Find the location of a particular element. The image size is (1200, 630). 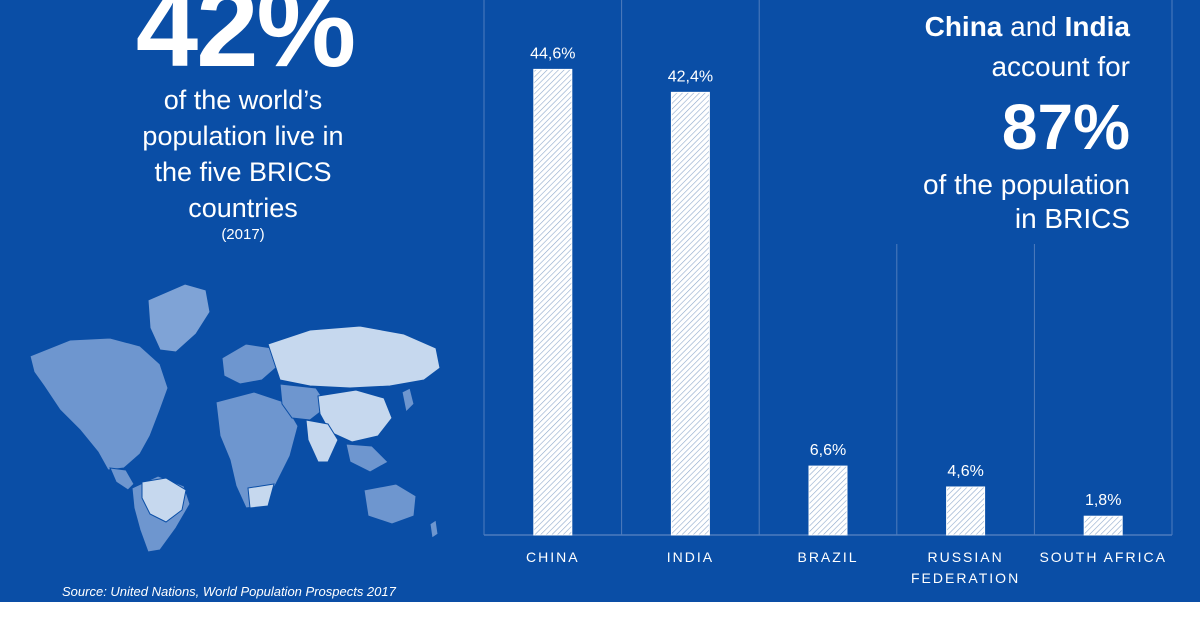

description-line-4: countries is located at coordinates (243, 208).